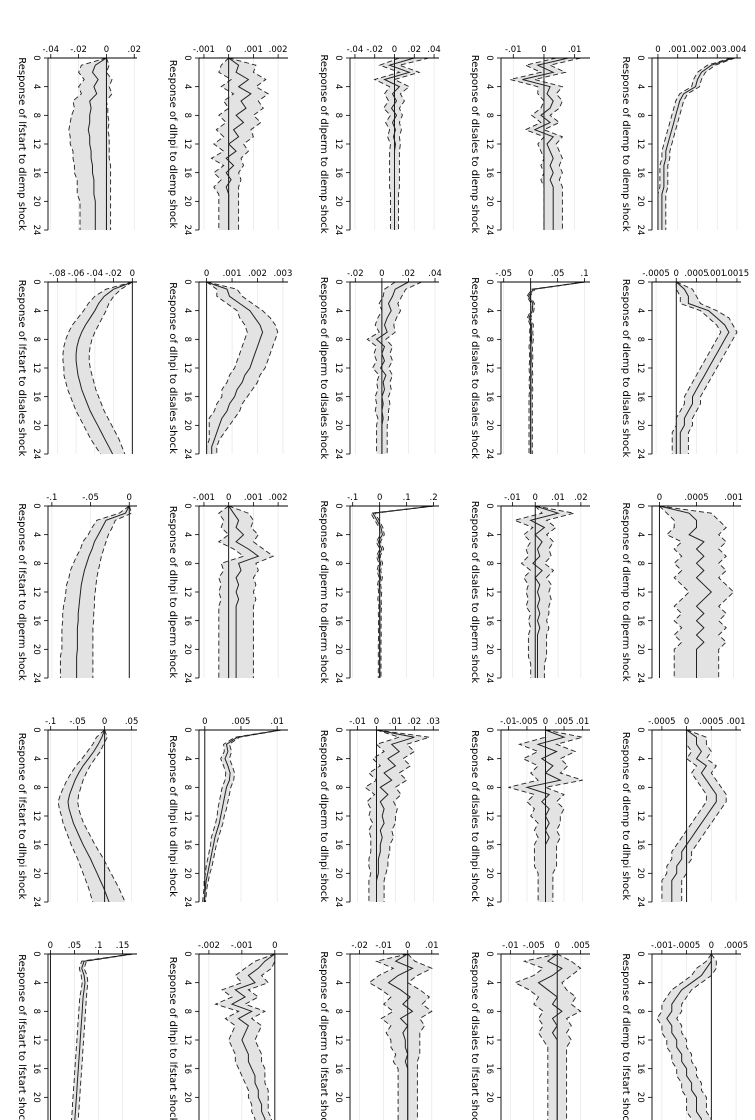 Image resolution: width=755 pixels, height=1120 pixels. I want to click on y-tick-label: .1, so click(407, 498).